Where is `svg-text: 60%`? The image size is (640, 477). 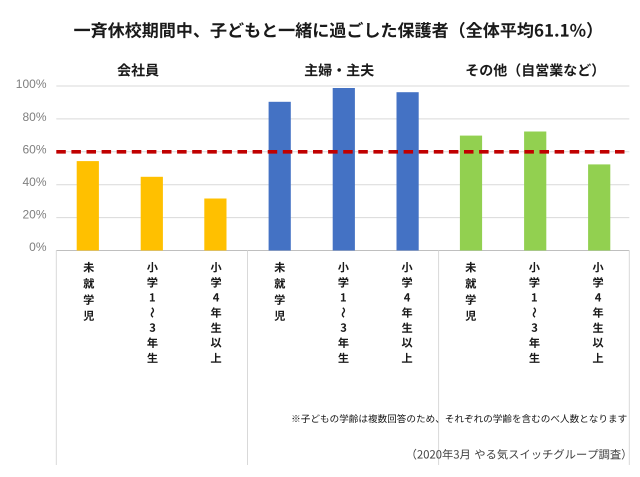
svg-text: 60% is located at coordinates (34, 150).